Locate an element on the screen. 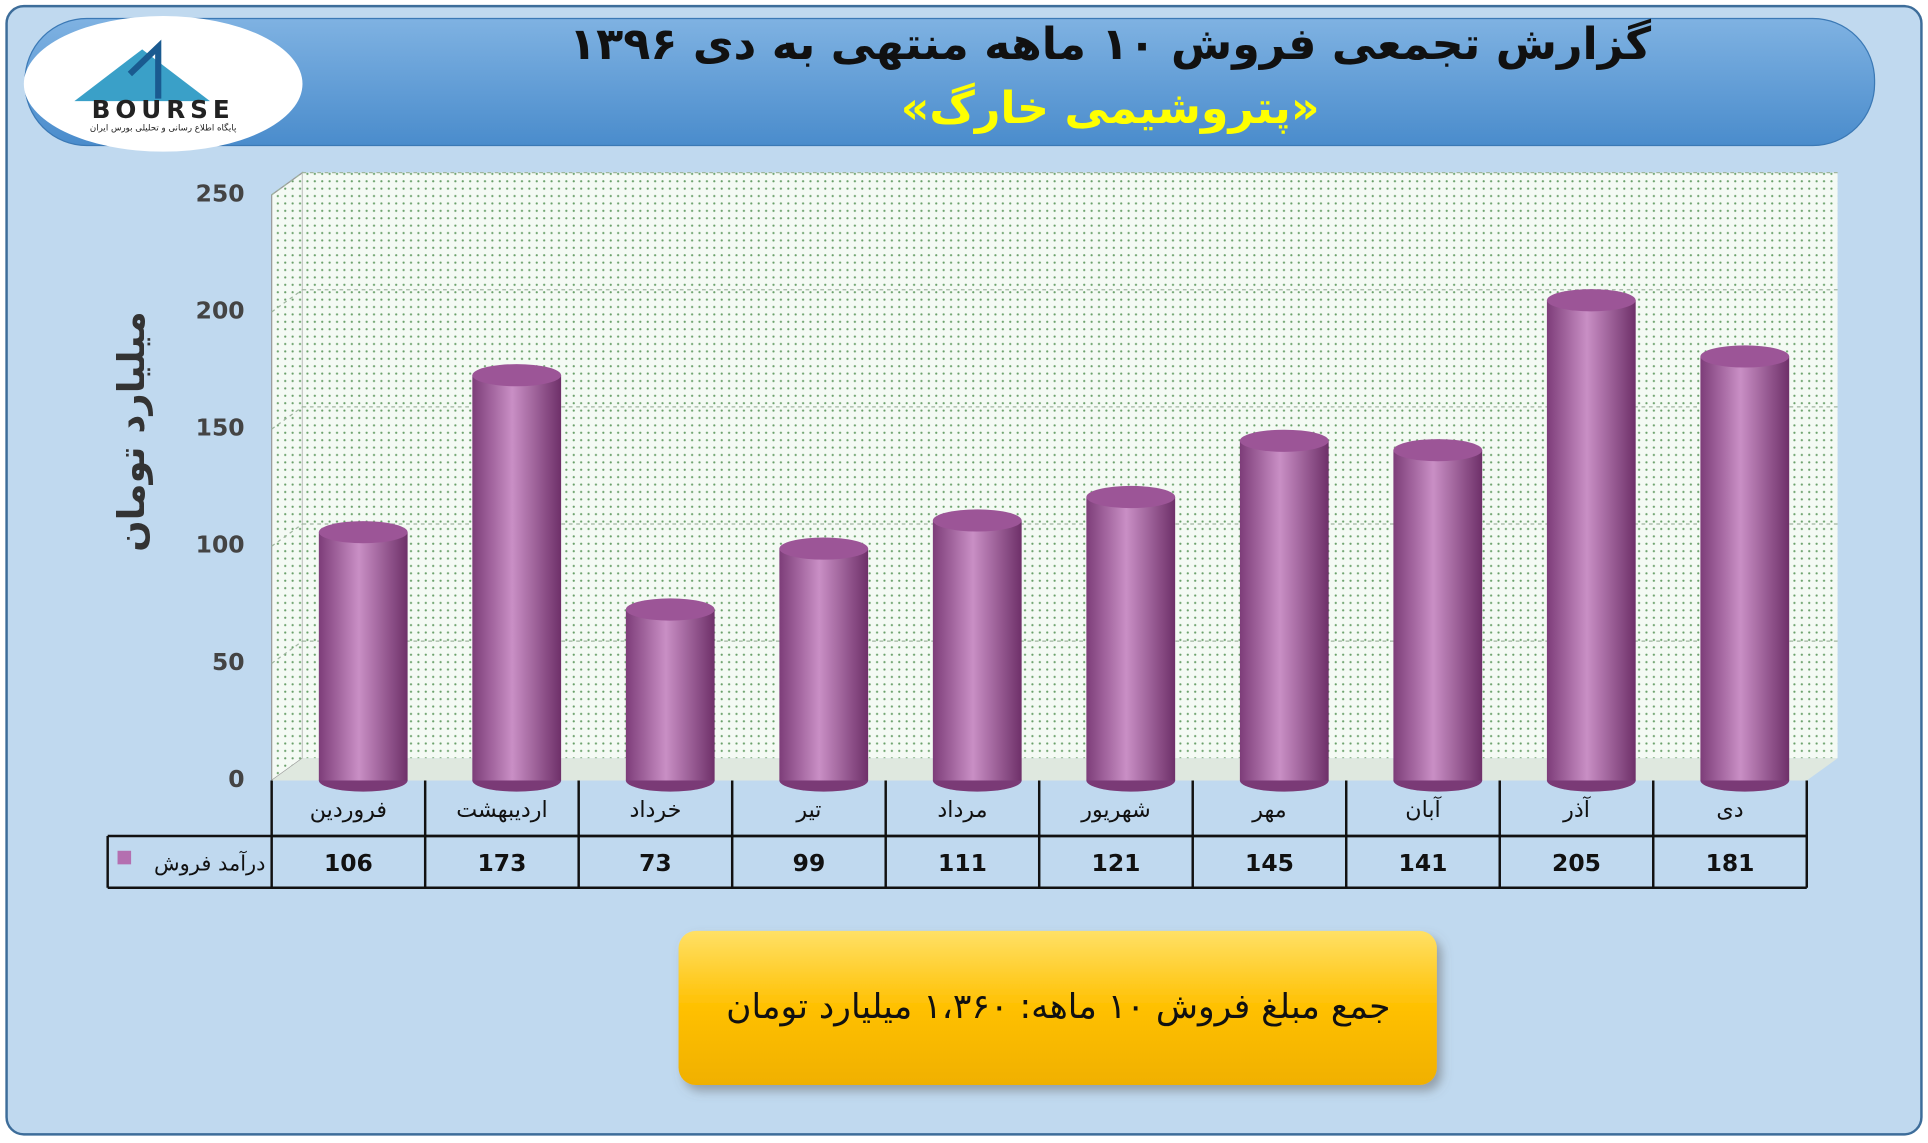 This screenshot has width=1928, height=1143. x-tick-label: مهر is located at coordinates (1268, 810).